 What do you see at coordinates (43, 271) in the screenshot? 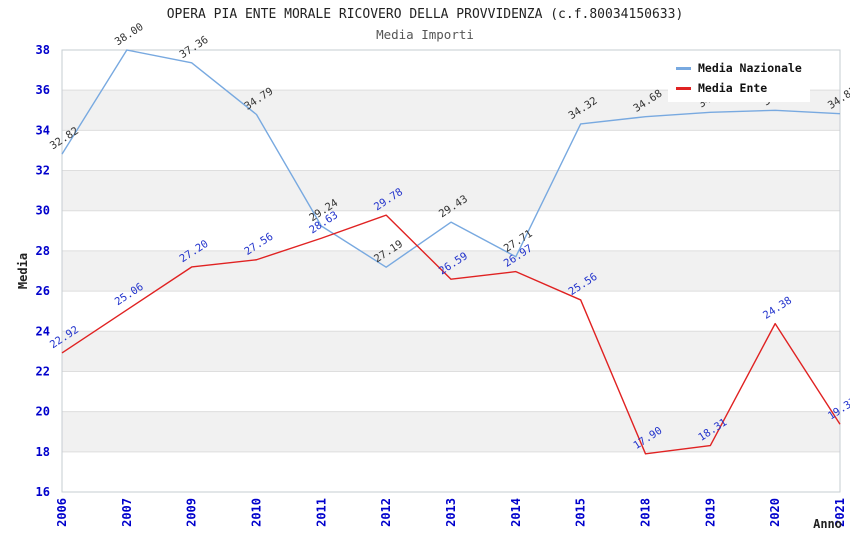
I see `y-axis-ticks: 16 18 20 22 24 26 28 30 32 34 36 38` at bounding box center [43, 271].